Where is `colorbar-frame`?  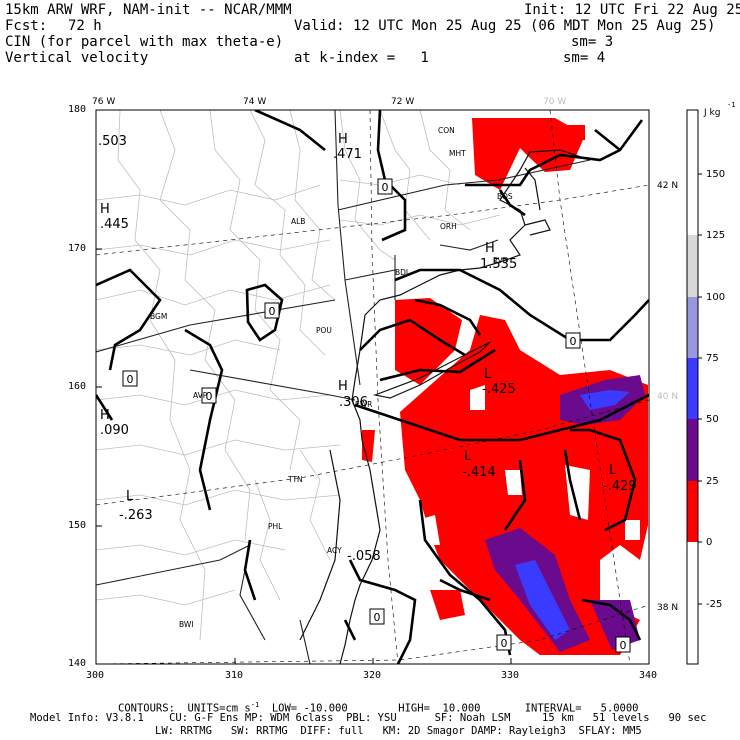
colorbar-frame is located at coordinates (692, 387).